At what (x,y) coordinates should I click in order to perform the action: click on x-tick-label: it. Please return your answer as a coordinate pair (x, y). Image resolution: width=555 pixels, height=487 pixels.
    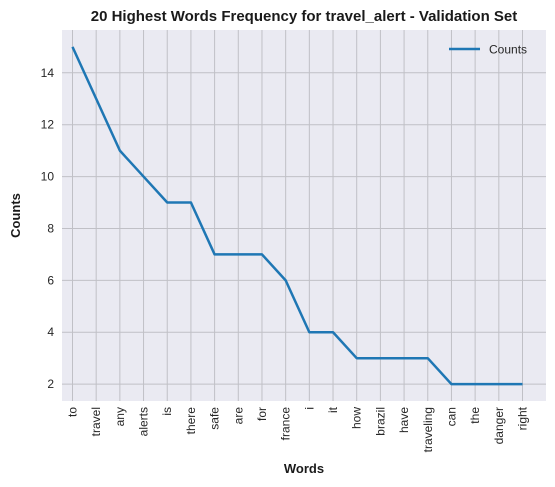
    Looking at the image, I should click on (333, 409).